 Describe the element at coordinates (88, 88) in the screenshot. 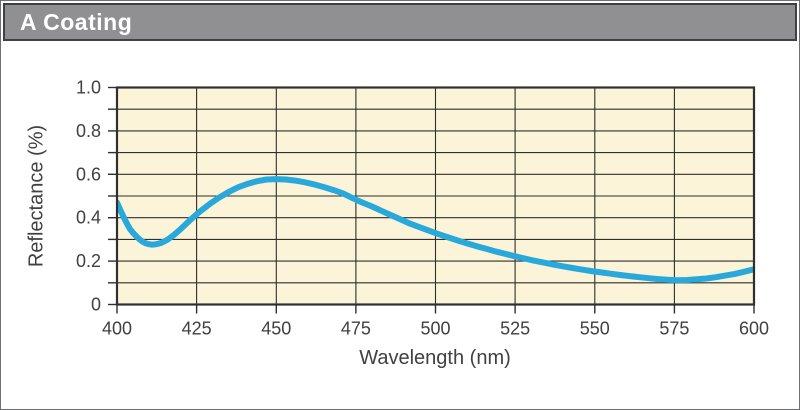

I see `y-tick-label: 1.0` at that location.